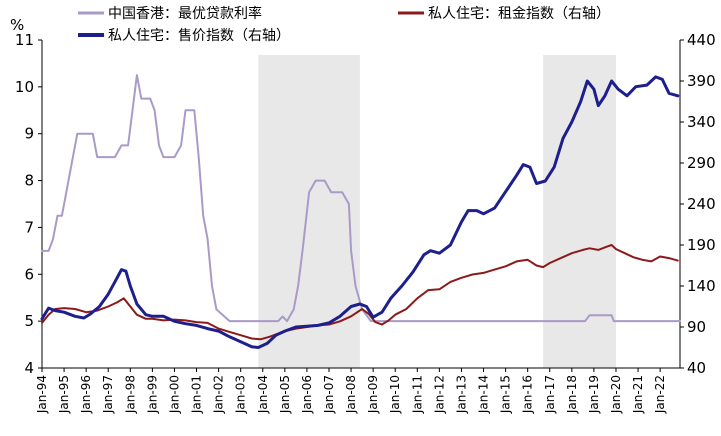  Describe the element at coordinates (417, 394) in the screenshot. I see `x-tick-label: Jan-11` at that location.